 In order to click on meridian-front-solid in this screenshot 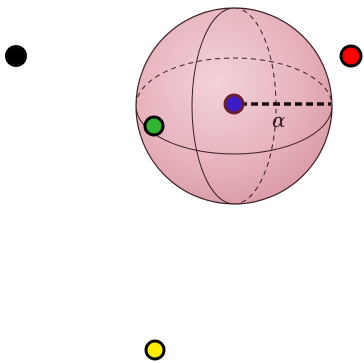, I will do `click(213, 106)`.